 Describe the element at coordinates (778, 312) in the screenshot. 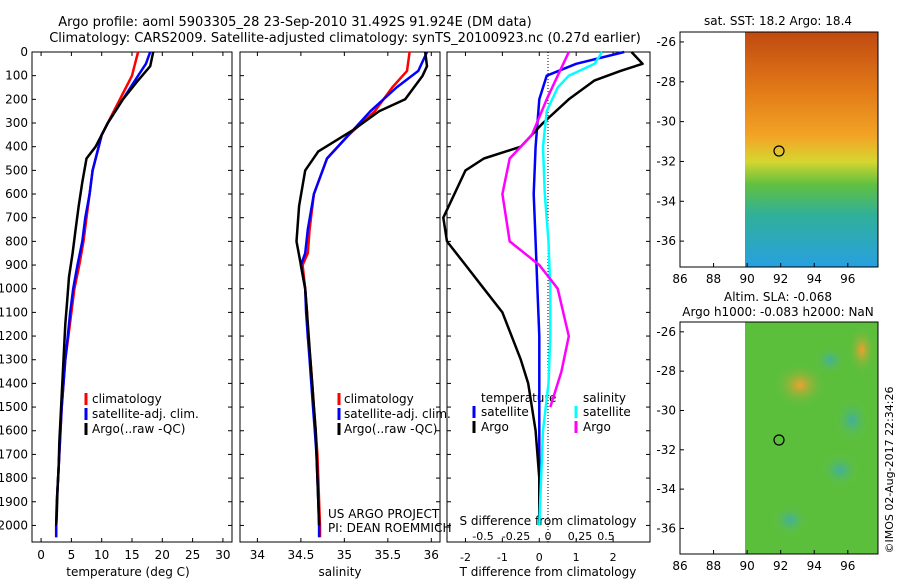

I see `map-bottom-title2: Argo h1000: -0.083 h2000: NaN` at that location.